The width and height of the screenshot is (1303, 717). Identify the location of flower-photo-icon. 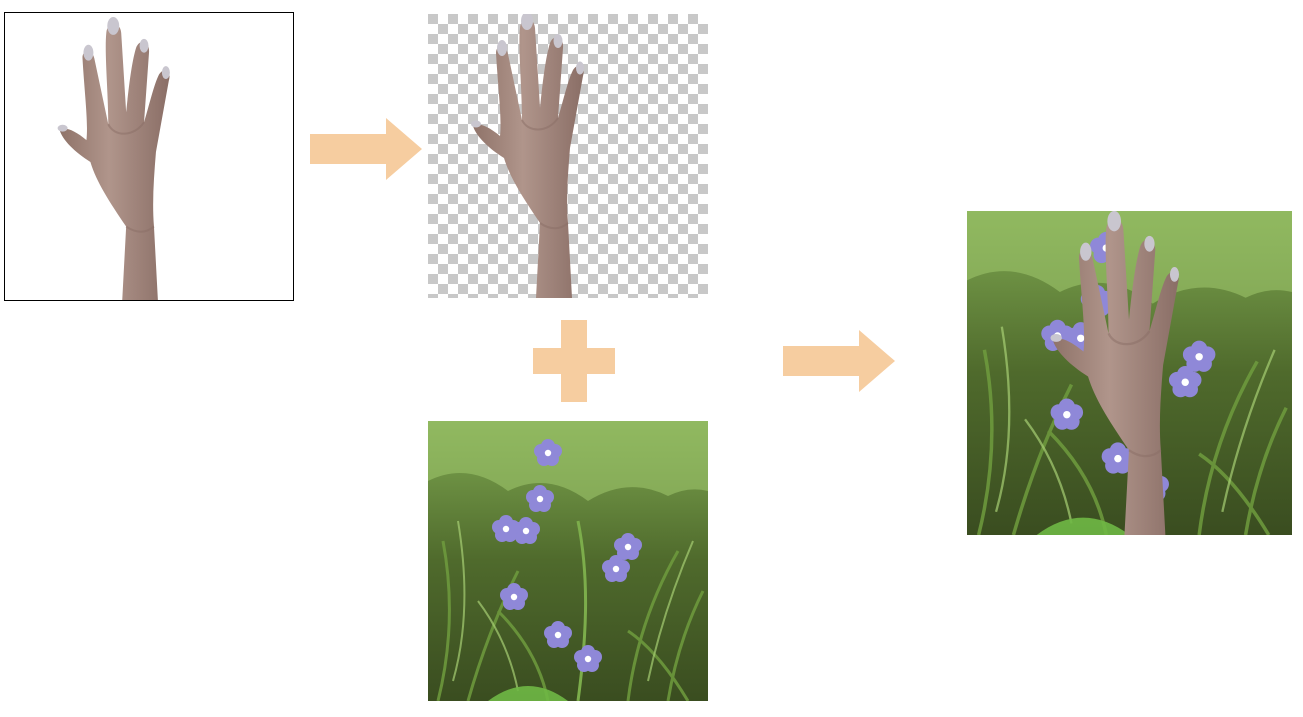
(568, 561).